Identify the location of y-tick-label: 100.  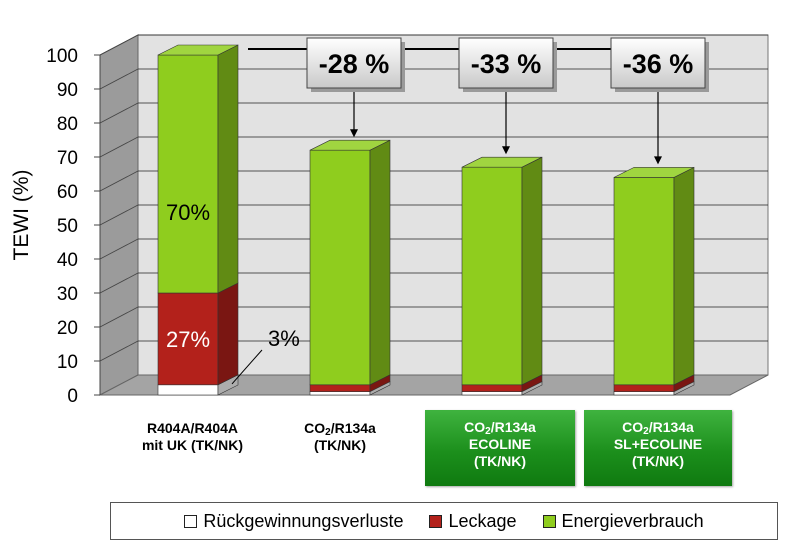
(62, 56).